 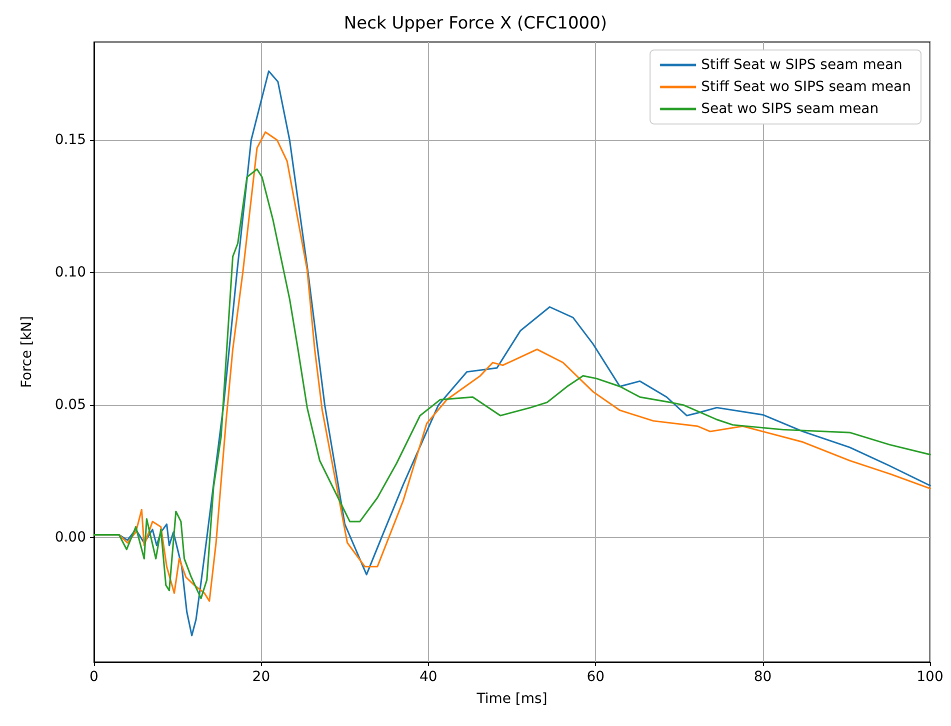 I want to click on x-tick-label: 100, so click(x=930, y=677).